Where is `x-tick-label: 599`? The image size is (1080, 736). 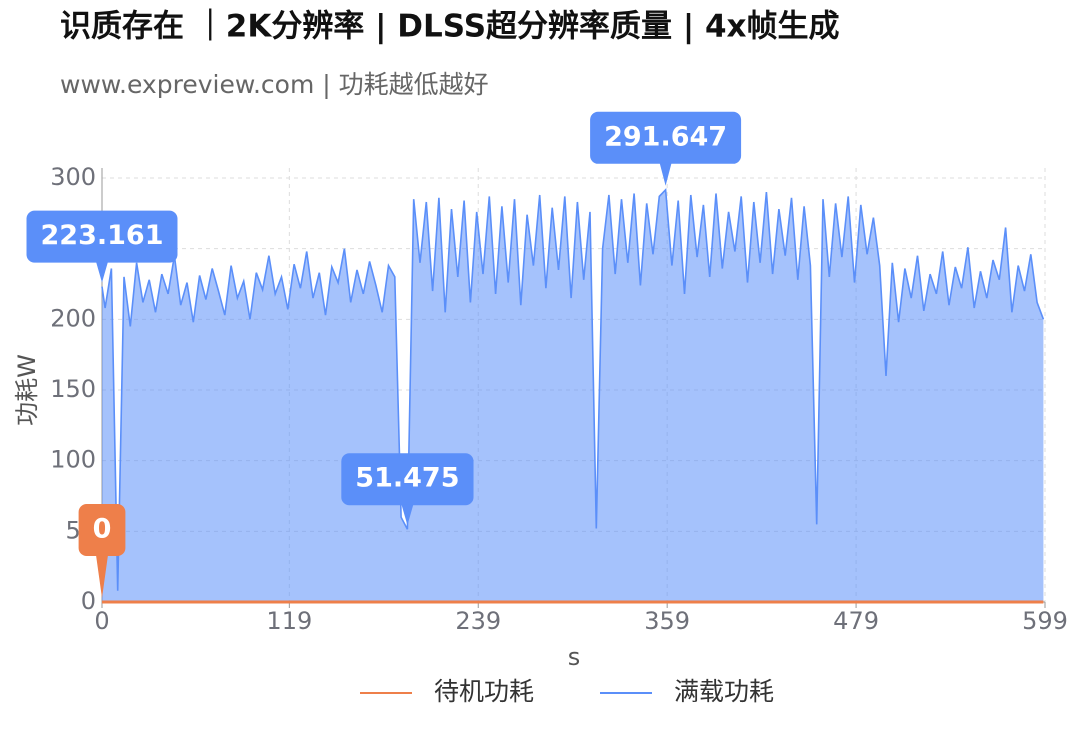 x-tick-label: 599 is located at coordinates (1045, 621).